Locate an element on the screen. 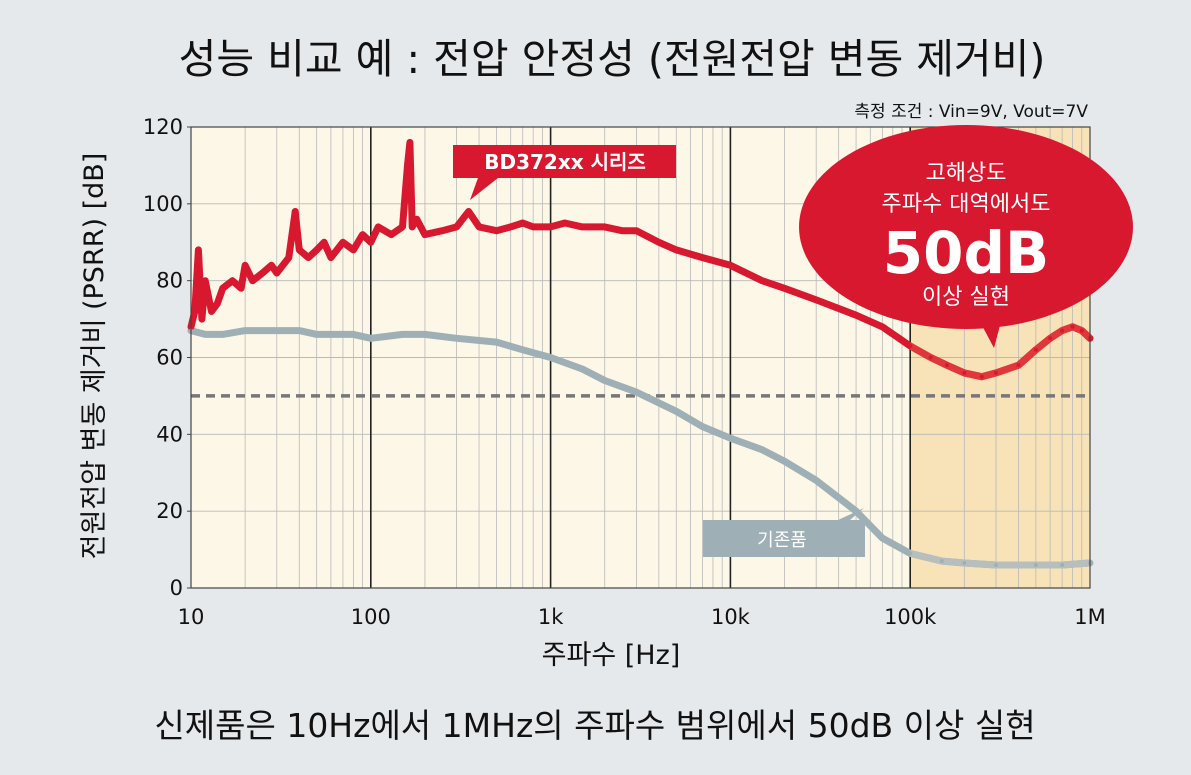 The width and height of the screenshot is (1191, 775). y-tick-label: 60 is located at coordinates (169, 358).